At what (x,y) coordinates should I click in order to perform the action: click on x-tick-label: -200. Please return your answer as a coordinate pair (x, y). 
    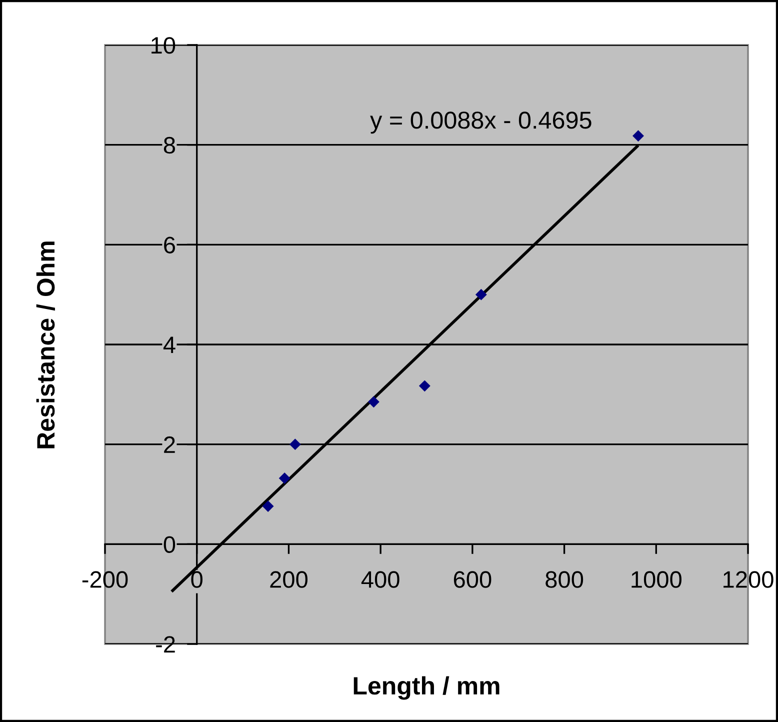
    Looking at the image, I should click on (105, 579).